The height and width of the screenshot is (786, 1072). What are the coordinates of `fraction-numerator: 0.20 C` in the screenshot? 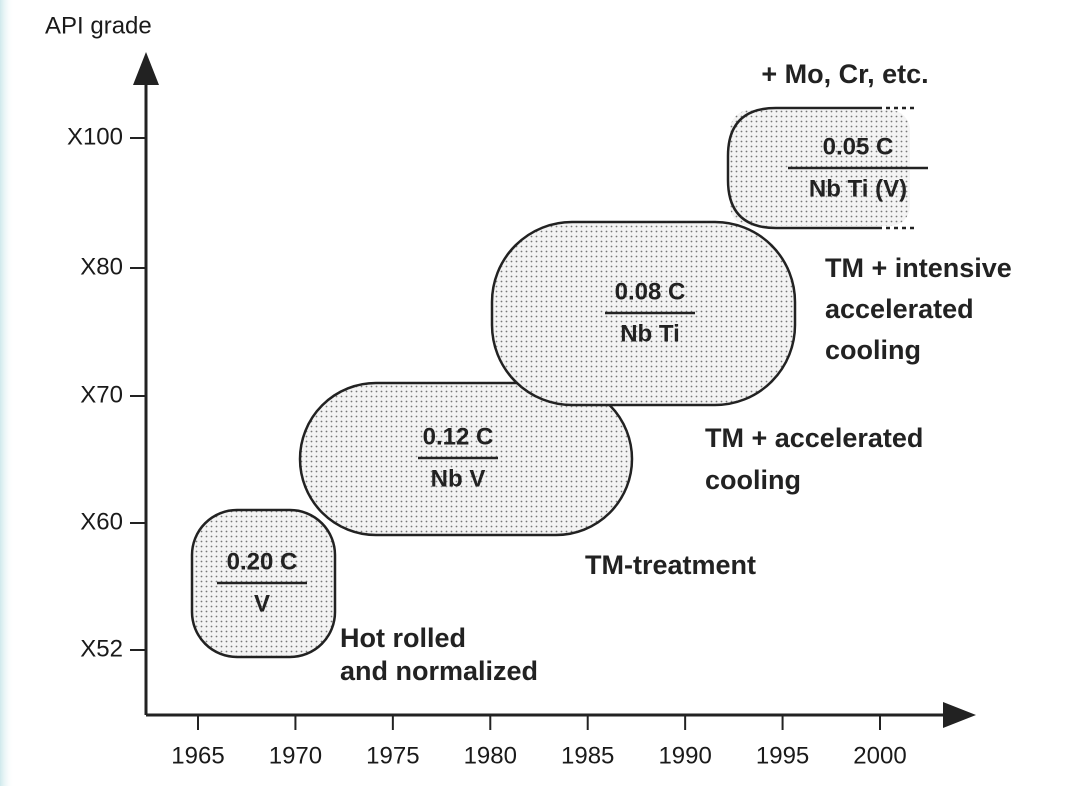 It's located at (262, 561).